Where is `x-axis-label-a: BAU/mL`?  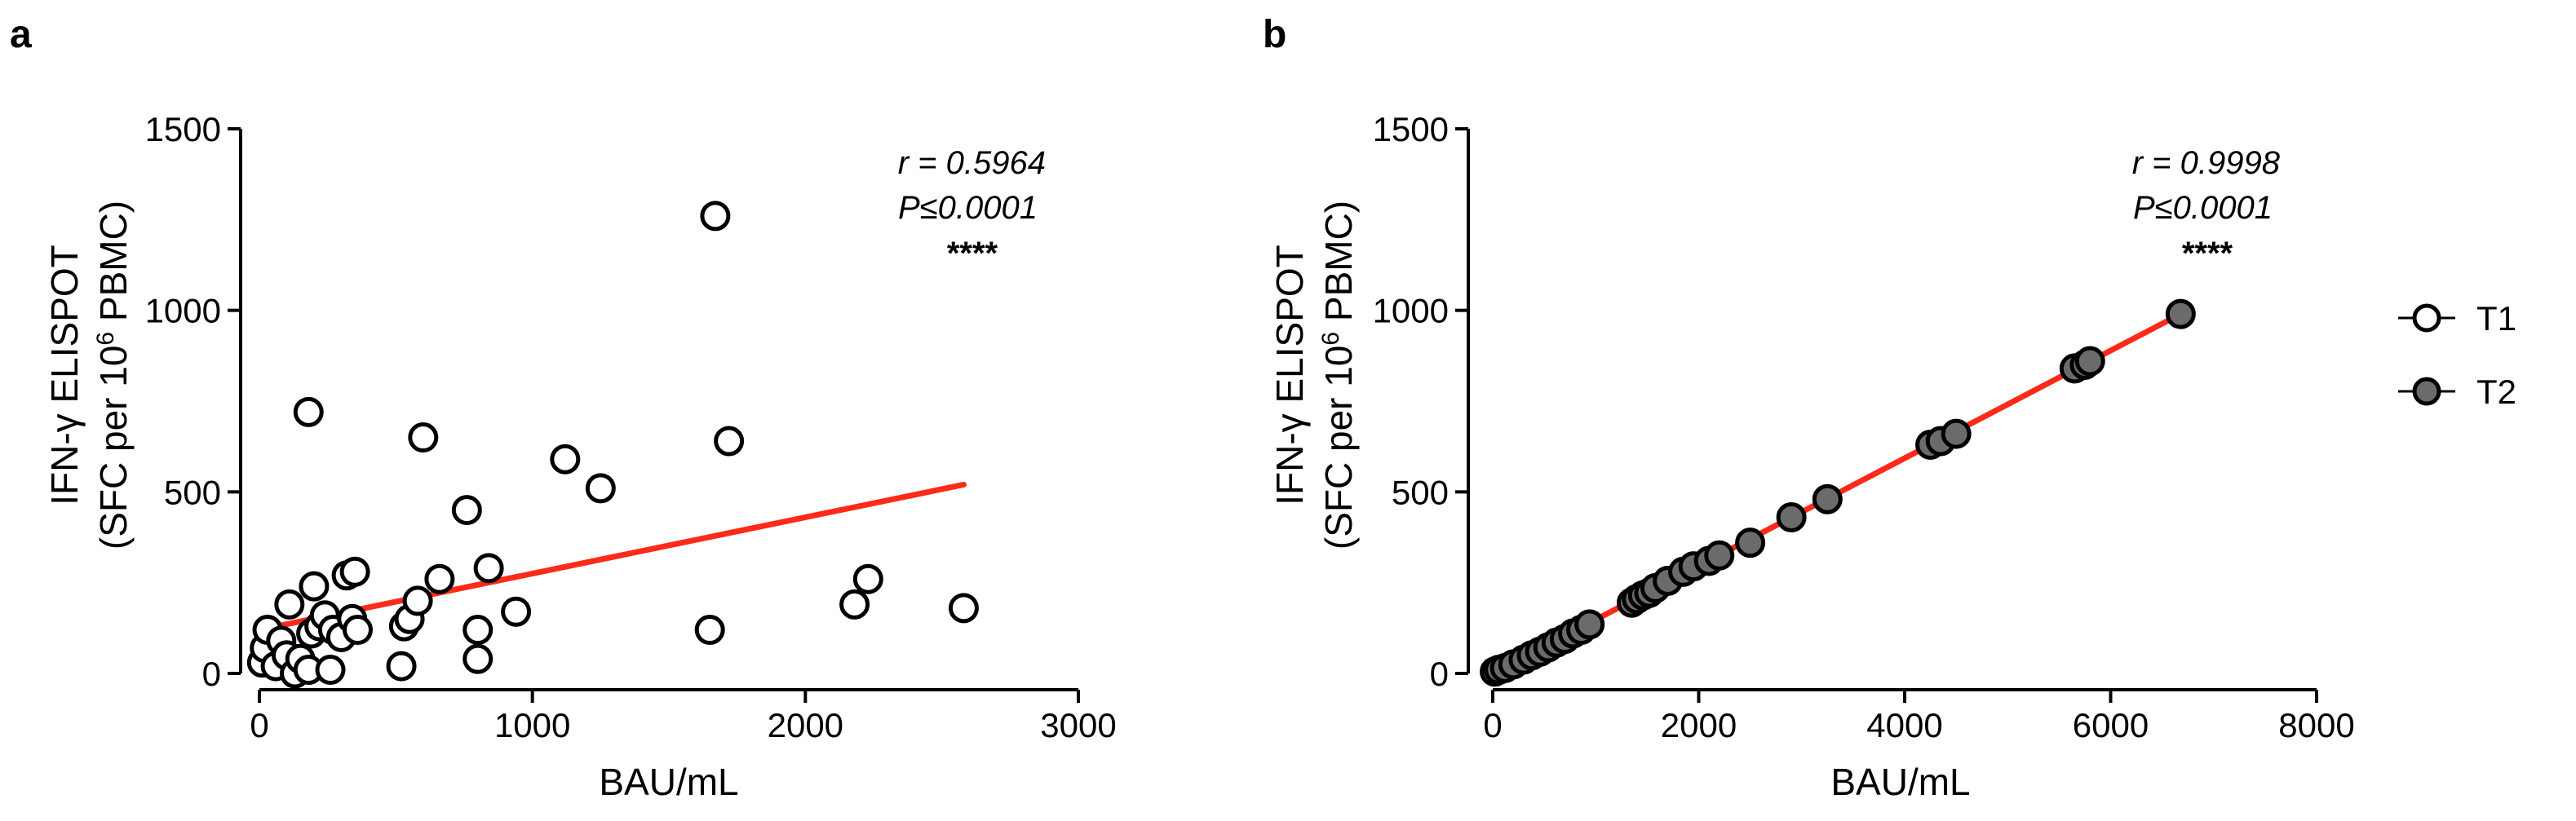
x-axis-label-a: BAU/mL is located at coordinates (668, 782).